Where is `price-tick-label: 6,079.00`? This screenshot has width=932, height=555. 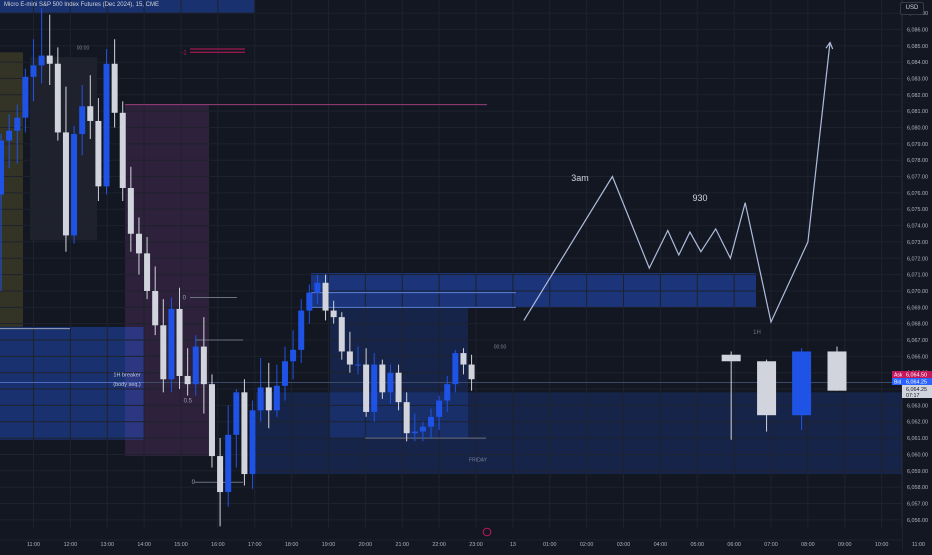
price-tick-label: 6,079.00 is located at coordinates (917, 145).